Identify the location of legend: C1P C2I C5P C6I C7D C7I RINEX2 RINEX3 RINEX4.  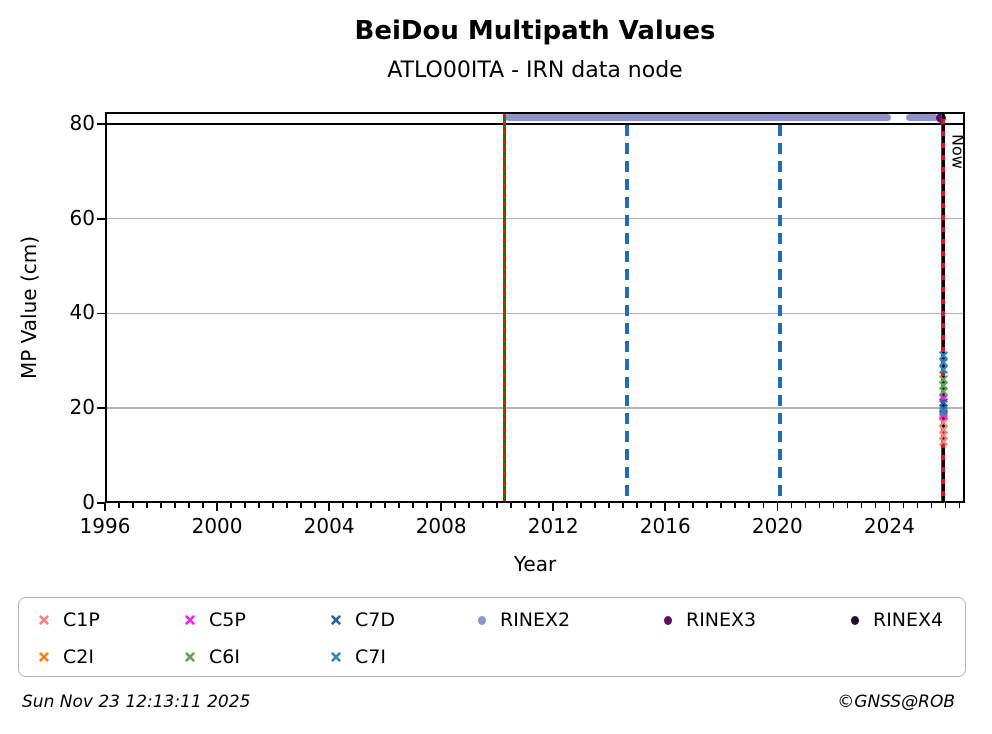
(492, 637).